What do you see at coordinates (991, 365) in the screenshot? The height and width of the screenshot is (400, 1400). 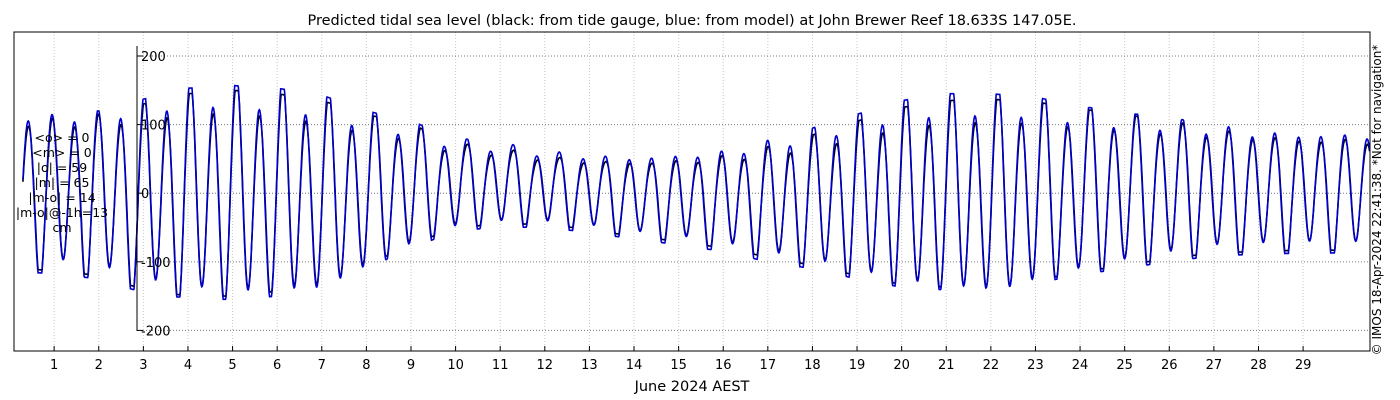 I see `x-tick-label: 22` at bounding box center [991, 365].